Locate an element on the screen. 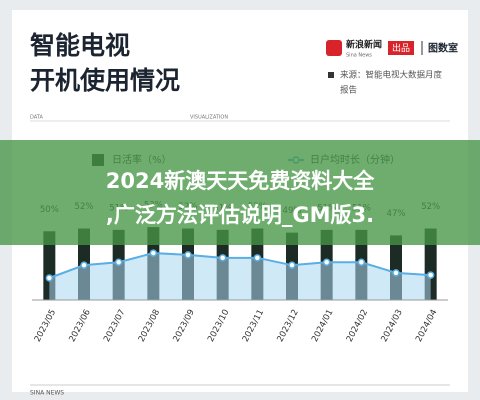 This screenshot has height=400, width=480. banner-text: 2024新澳天天免费资料大全 is located at coordinates (240, 181).